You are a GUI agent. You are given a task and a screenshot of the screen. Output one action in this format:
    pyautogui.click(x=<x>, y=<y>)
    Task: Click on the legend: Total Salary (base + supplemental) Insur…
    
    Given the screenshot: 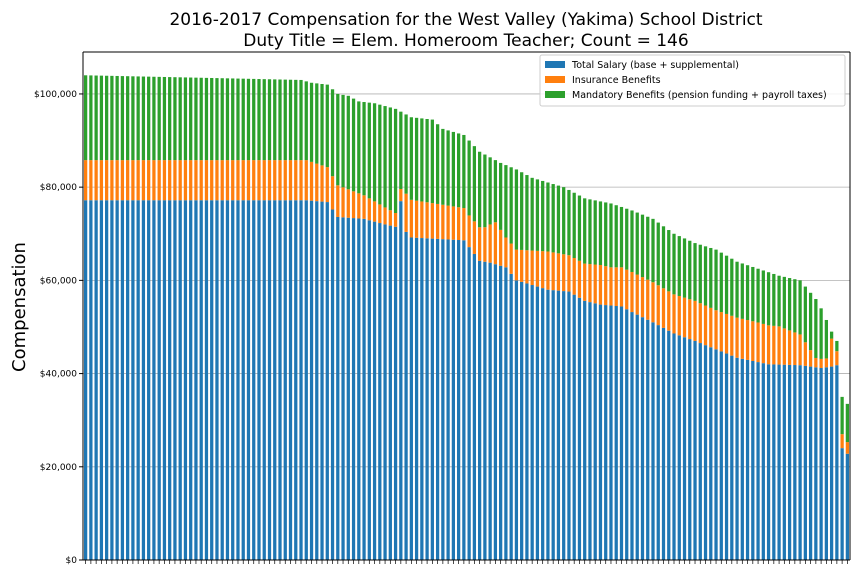 What is the action you would take?
    pyautogui.click(x=692, y=80)
    